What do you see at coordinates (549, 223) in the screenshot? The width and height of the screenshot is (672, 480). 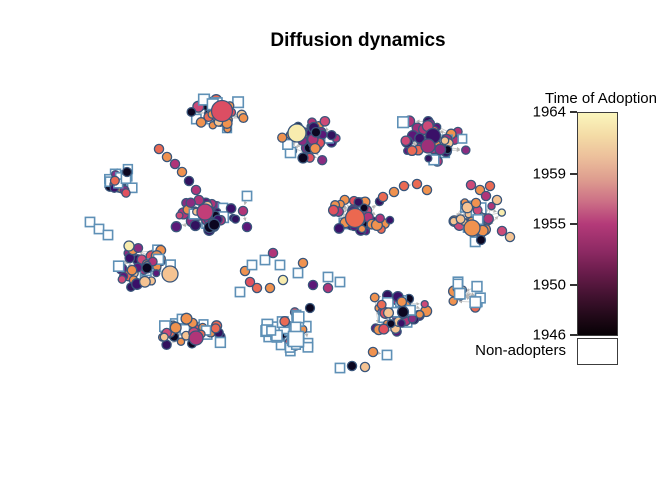 I see `legend-tick-label: 1955` at bounding box center [549, 223].